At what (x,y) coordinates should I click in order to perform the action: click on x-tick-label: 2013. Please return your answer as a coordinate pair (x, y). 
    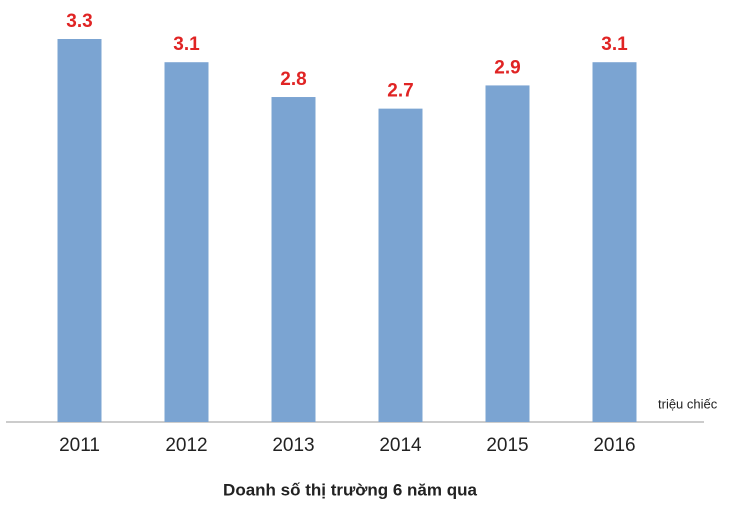
    Looking at the image, I should click on (293, 445).